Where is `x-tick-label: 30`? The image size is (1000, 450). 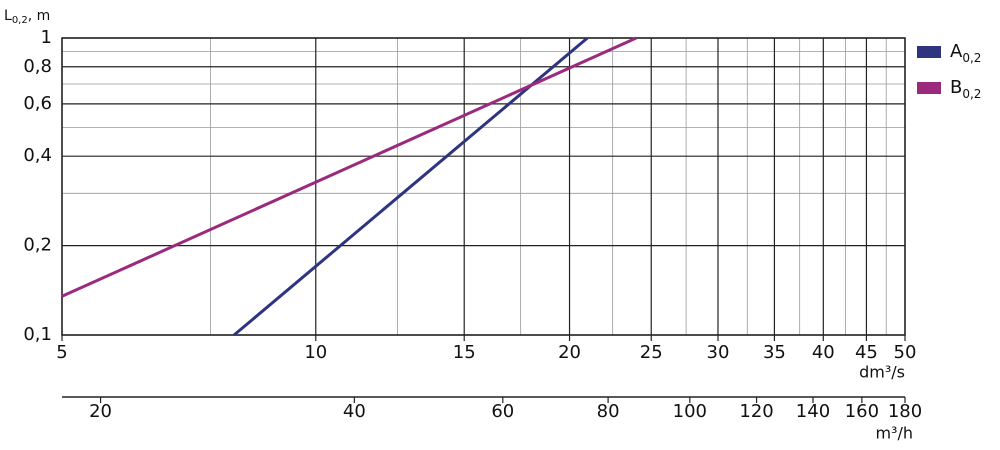
x-tick-label: 30 is located at coordinates (718, 352).